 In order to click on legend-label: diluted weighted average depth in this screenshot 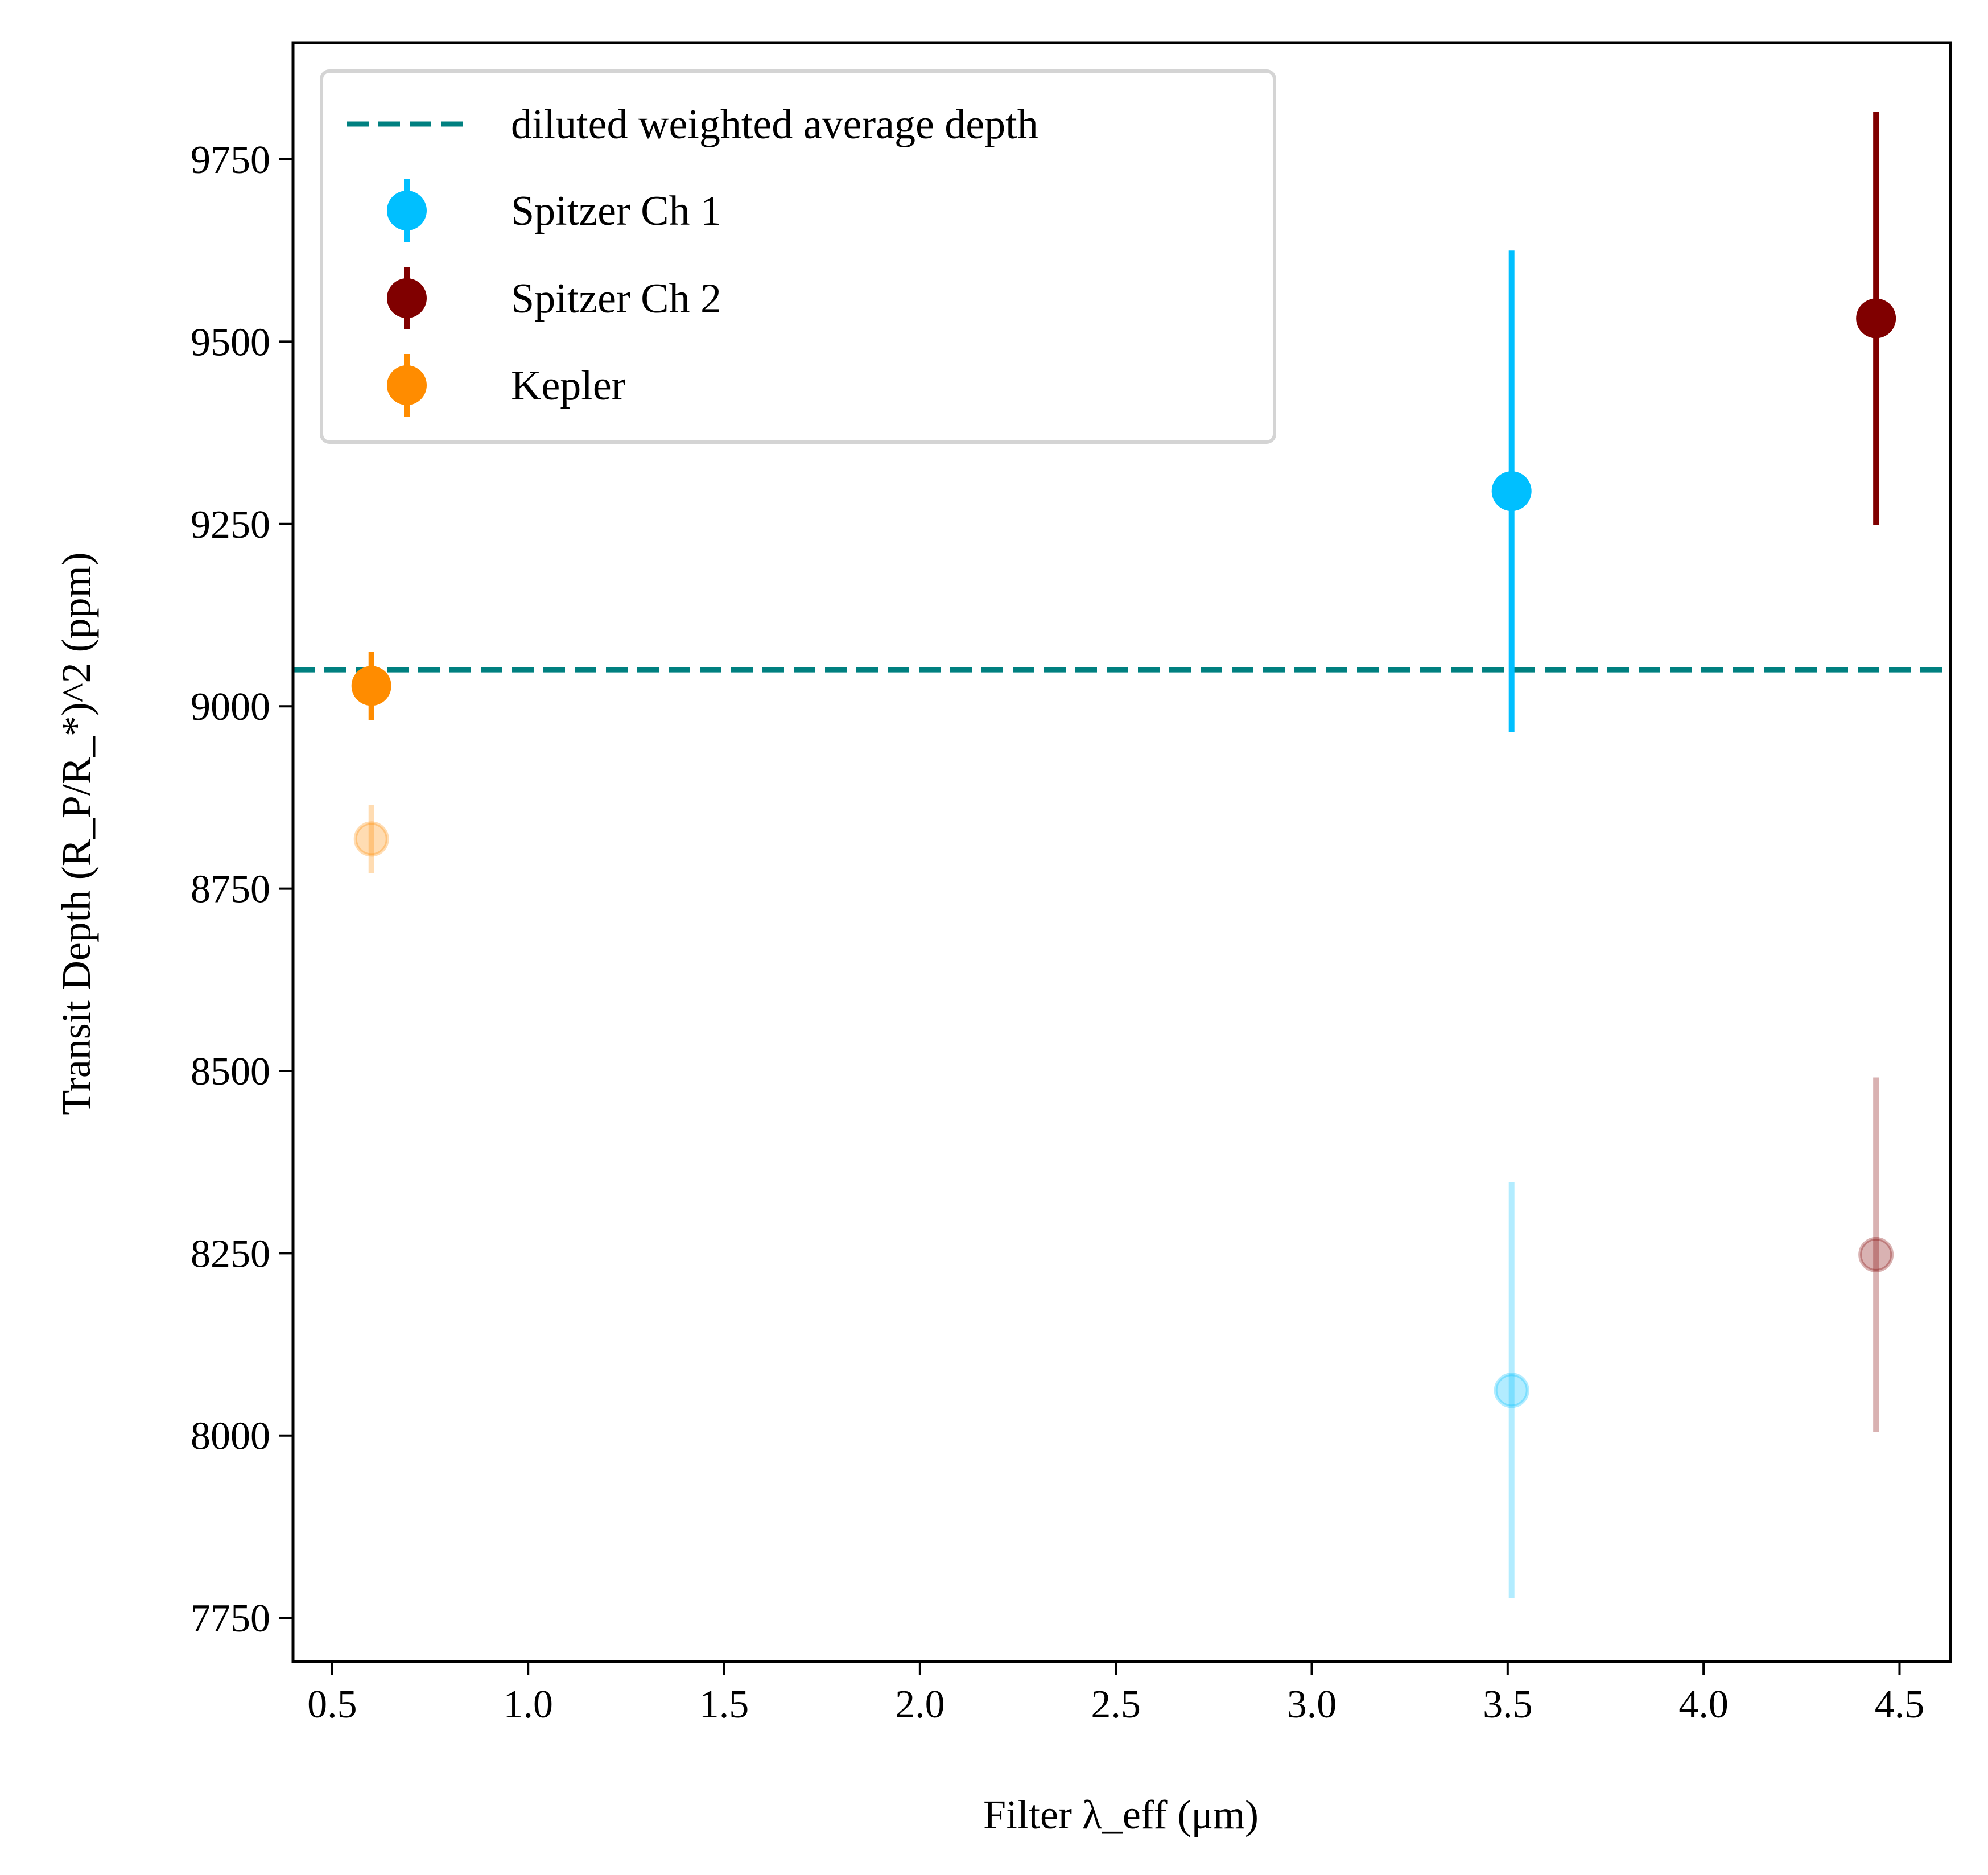, I will do `click(774, 125)`.